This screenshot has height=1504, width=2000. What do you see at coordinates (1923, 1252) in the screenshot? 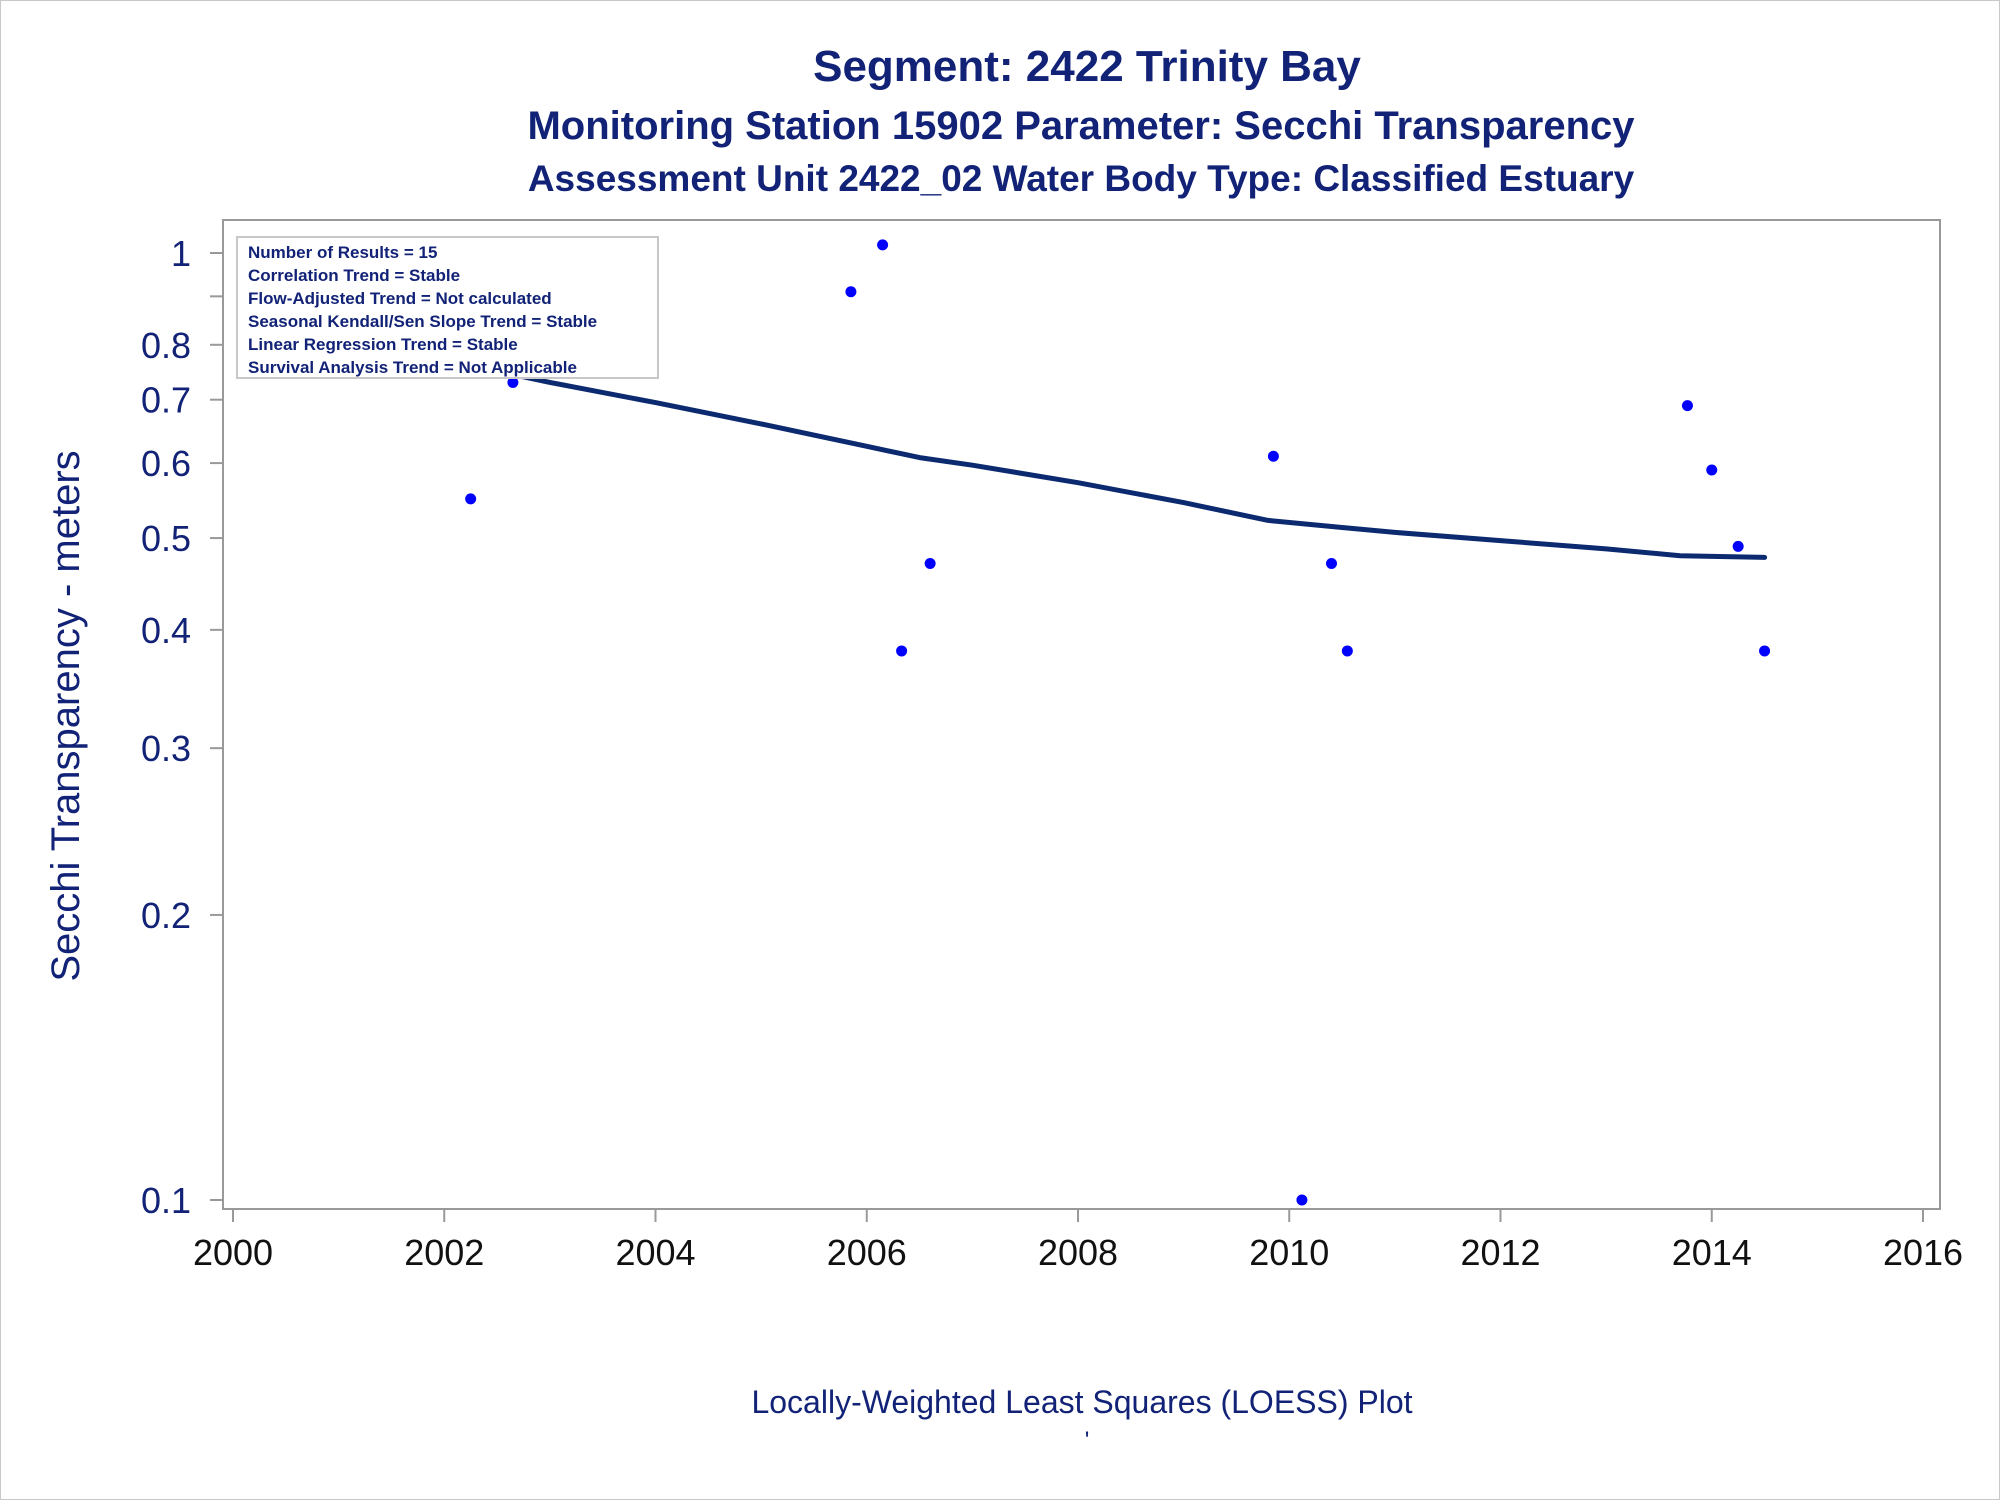
I see `x-tick-label: 2016` at bounding box center [1923, 1252].